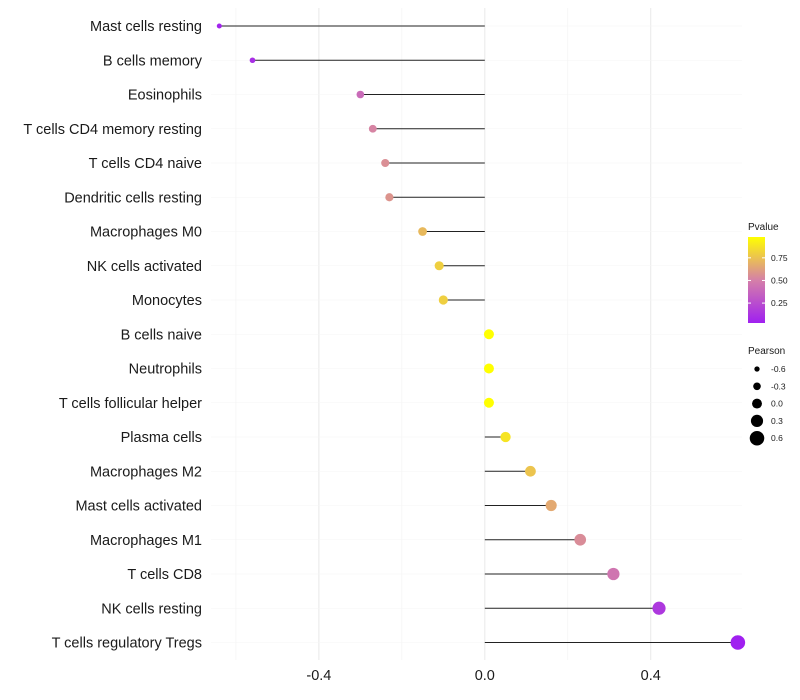  I want to click on category-label: B cells naive, so click(161, 335).